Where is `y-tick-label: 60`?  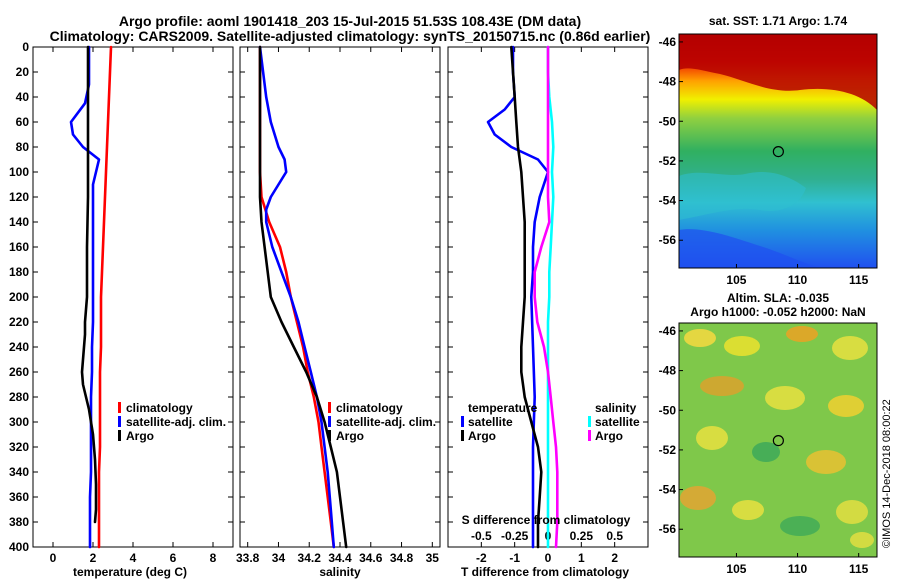
y-tick-label: 60 is located at coordinates (23, 122).